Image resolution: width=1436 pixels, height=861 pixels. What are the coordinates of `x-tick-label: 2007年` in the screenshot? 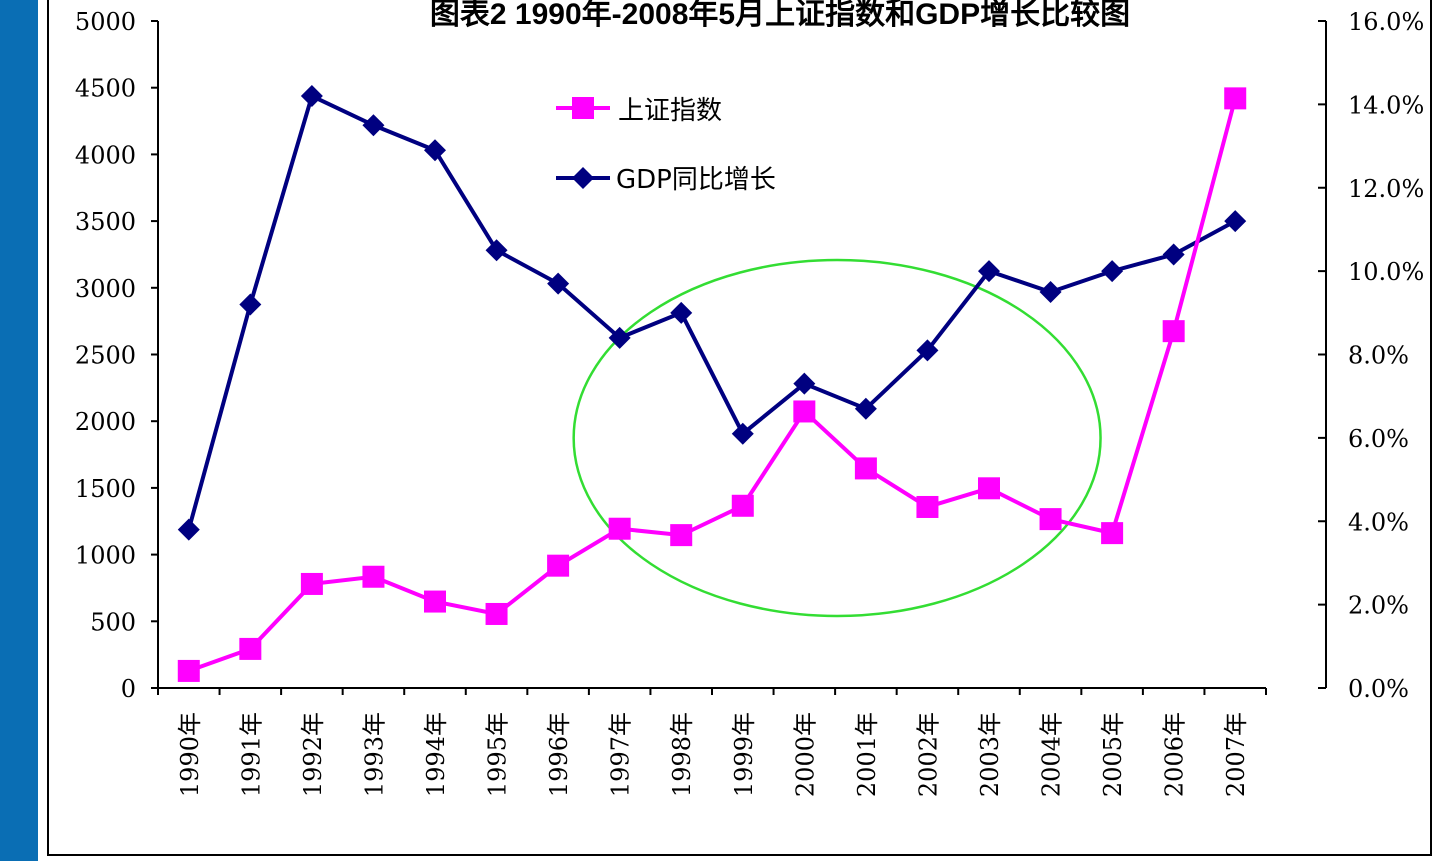 It's located at (1236, 754).